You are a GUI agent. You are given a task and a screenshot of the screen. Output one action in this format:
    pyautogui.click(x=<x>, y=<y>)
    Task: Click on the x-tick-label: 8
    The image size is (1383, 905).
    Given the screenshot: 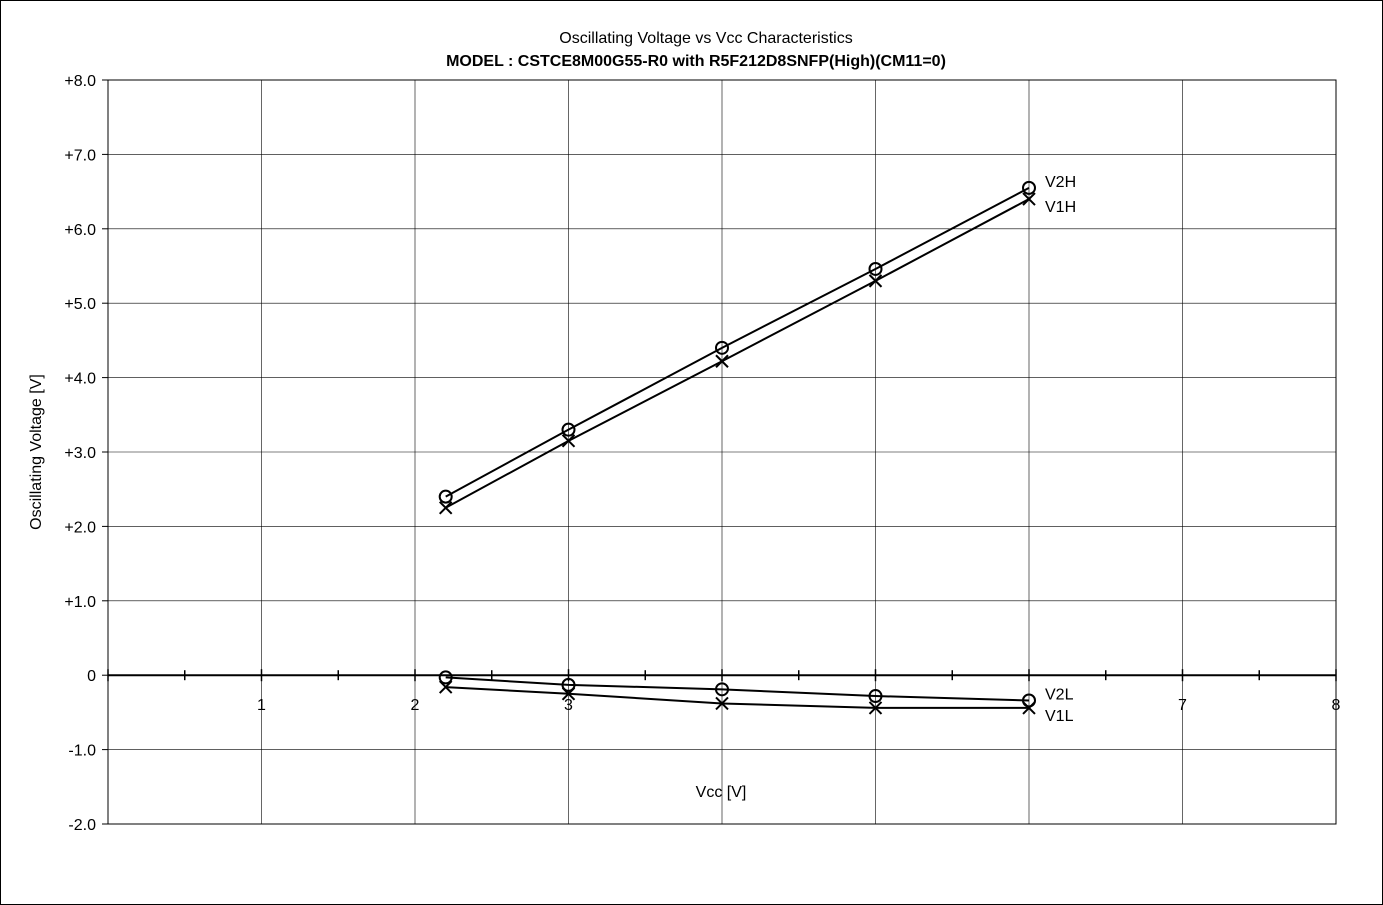 What is the action you would take?
    pyautogui.click(x=1336, y=705)
    